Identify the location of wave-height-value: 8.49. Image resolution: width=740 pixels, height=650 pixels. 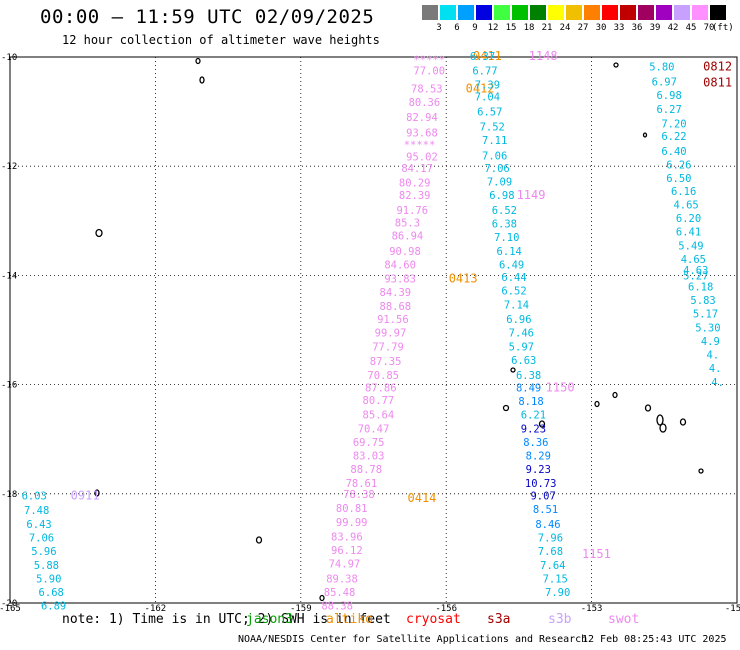
(528, 388).